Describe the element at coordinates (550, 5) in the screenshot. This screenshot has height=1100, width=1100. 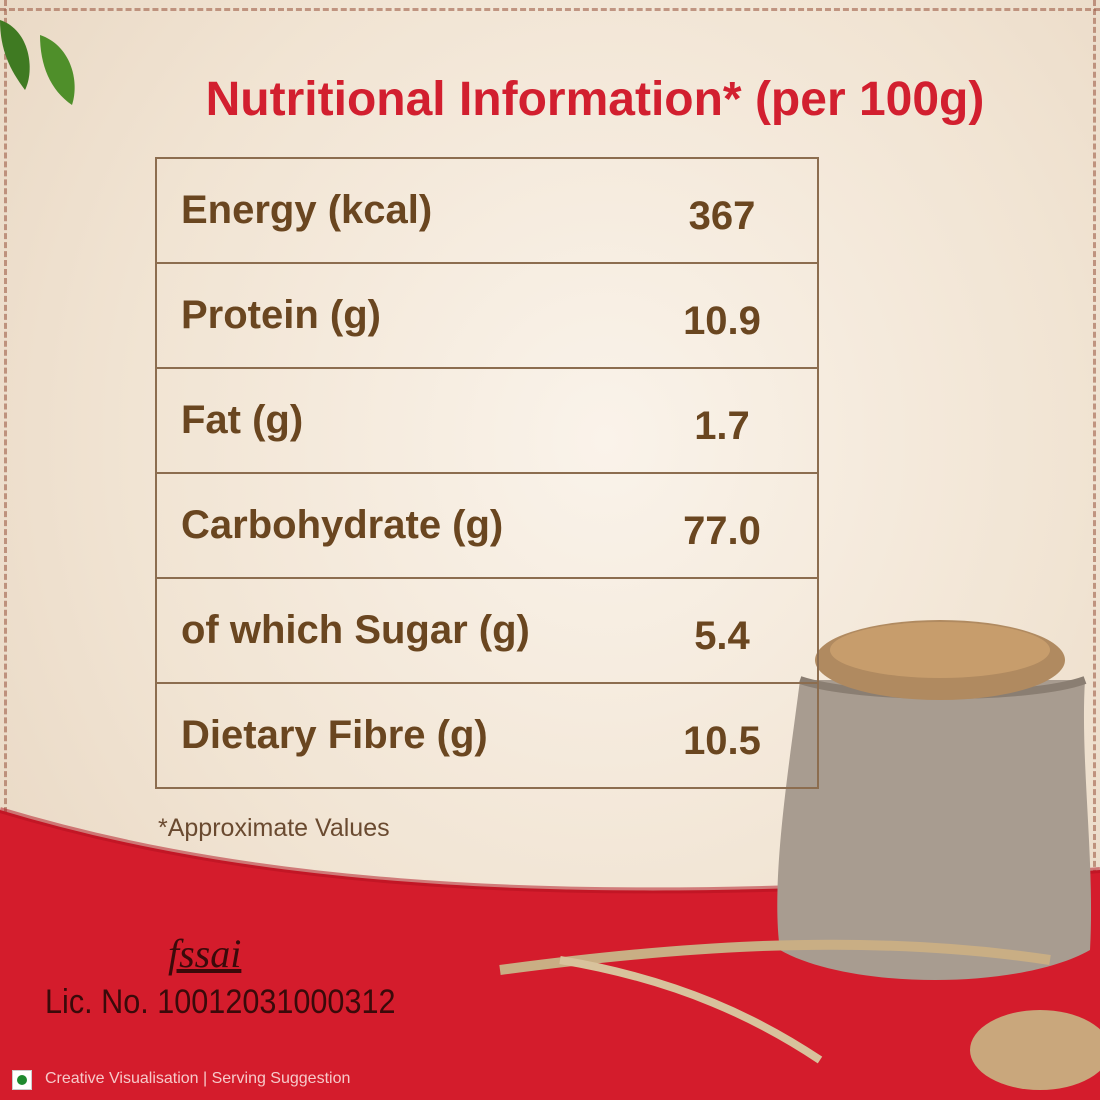
I see `stitch-border-top` at that location.